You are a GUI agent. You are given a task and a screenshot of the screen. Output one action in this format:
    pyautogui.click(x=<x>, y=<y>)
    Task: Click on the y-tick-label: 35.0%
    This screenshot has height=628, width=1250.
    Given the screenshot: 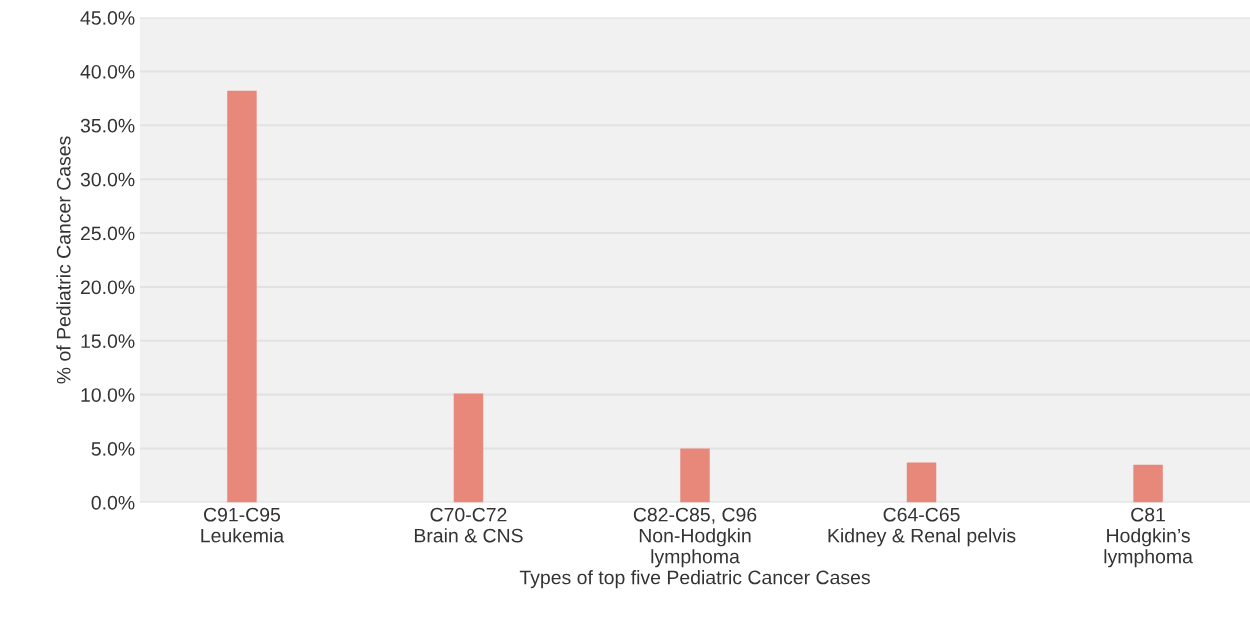 What is the action you would take?
    pyautogui.click(x=107, y=125)
    